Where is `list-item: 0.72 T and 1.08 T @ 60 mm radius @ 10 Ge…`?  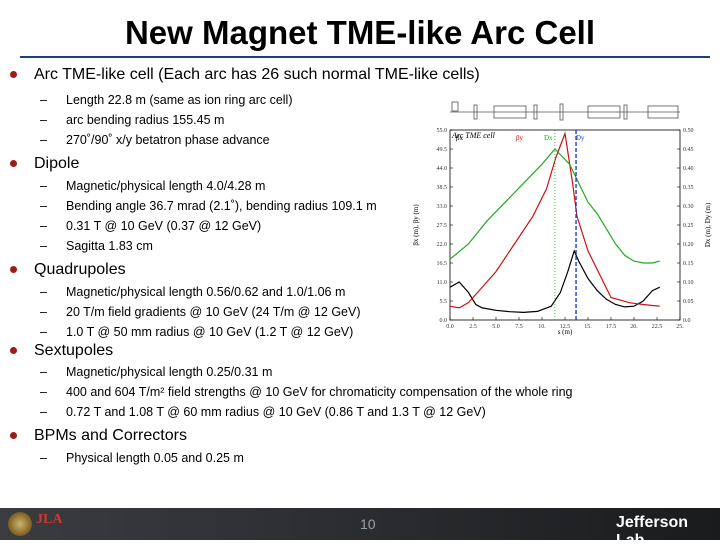 list-item: 0.72 T and 1.08 T @ 60 mm radius @ 10 Ge… is located at coordinates (276, 412).